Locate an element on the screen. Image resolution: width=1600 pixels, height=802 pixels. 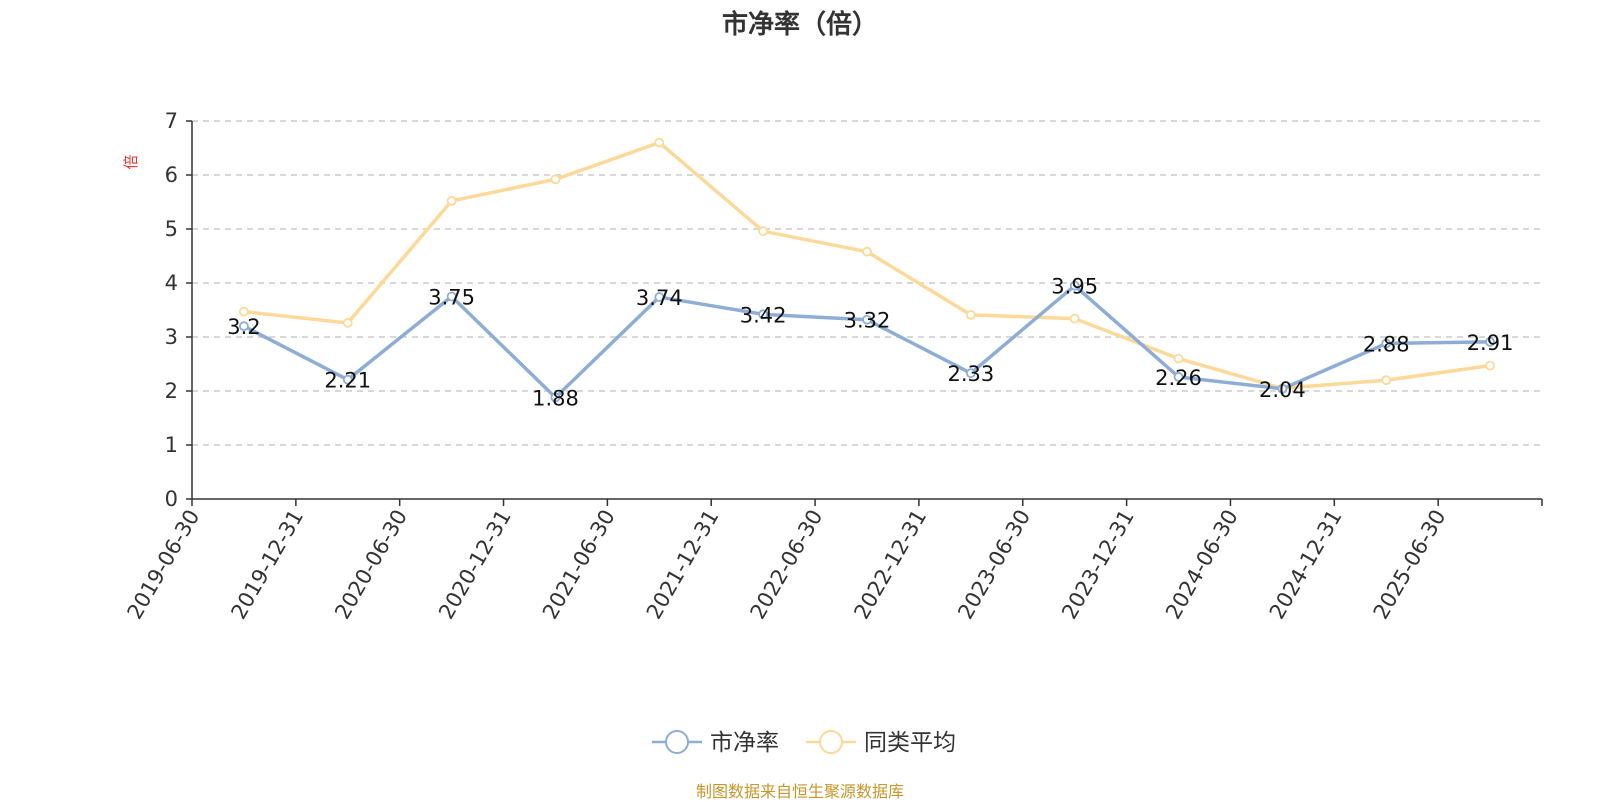
x-tick-label: 2019-06-30 is located at coordinates (164, 565).